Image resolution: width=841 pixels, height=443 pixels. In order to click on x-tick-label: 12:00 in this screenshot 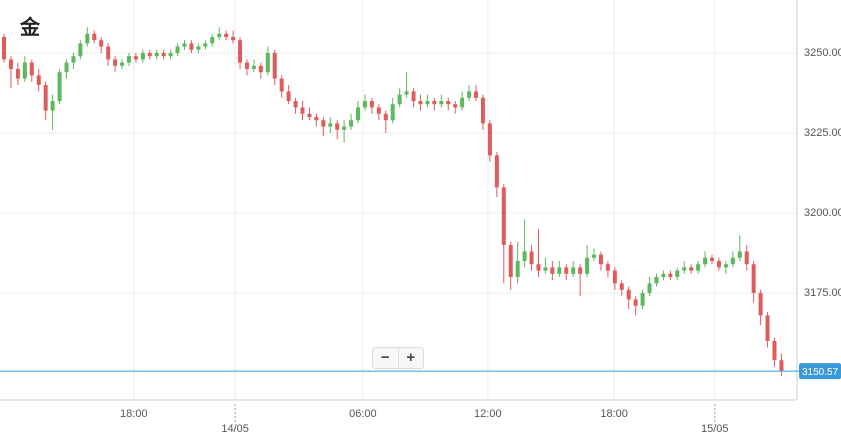, I will do `click(488, 414)`.